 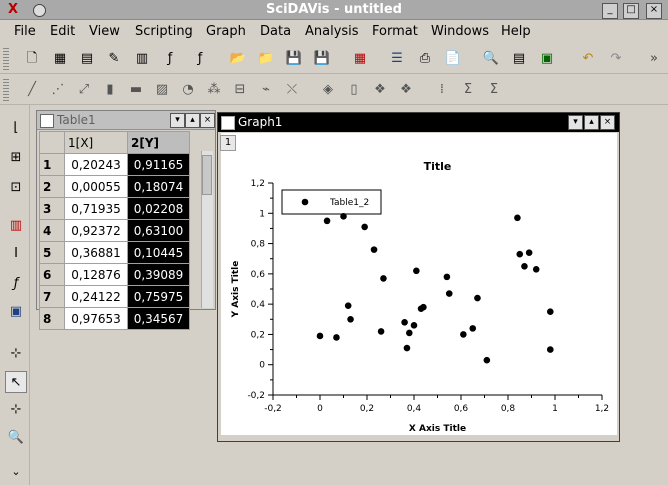 I want to click on toolbar-more-icon: », so click(x=654, y=58).